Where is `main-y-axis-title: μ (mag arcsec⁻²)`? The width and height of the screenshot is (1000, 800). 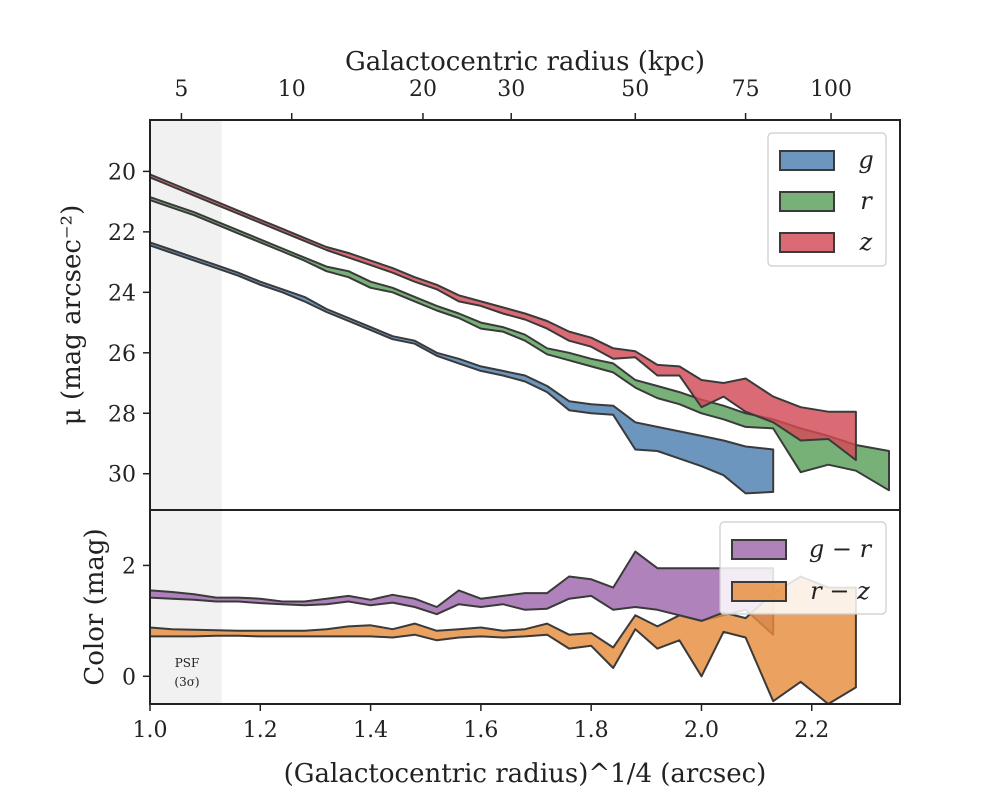
main-y-axis-title: μ (mag arcsec⁻²) is located at coordinates (72, 315).